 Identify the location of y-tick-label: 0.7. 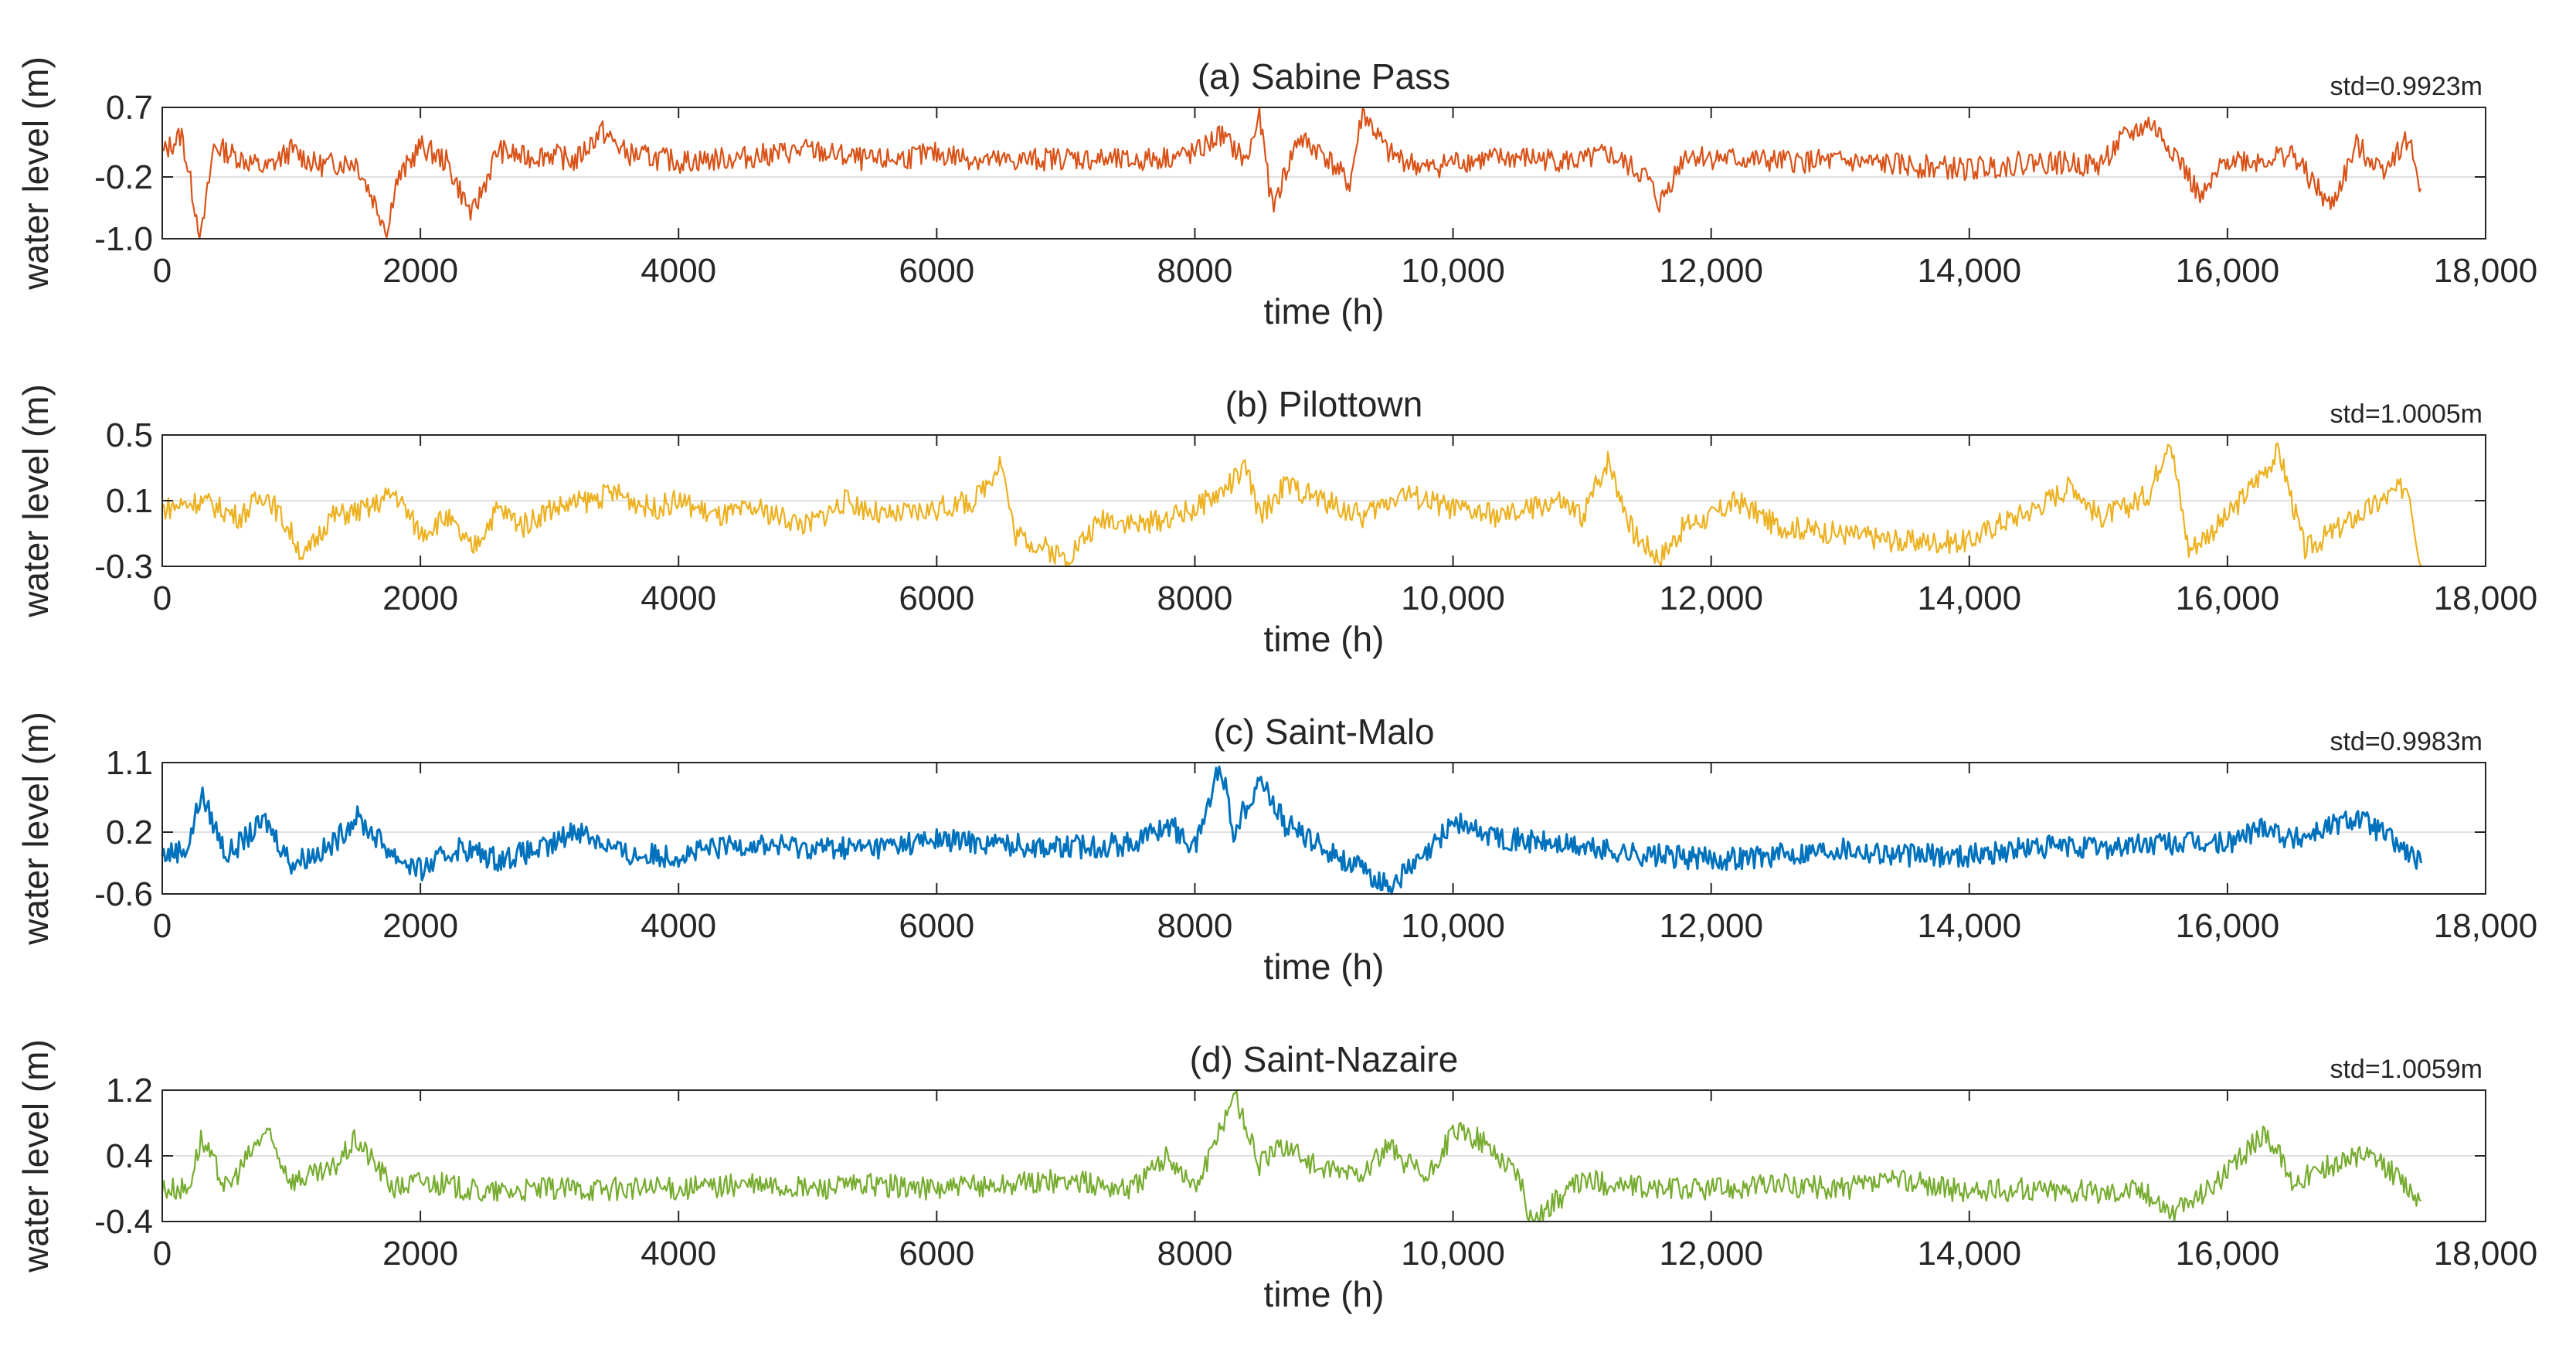
(129, 108).